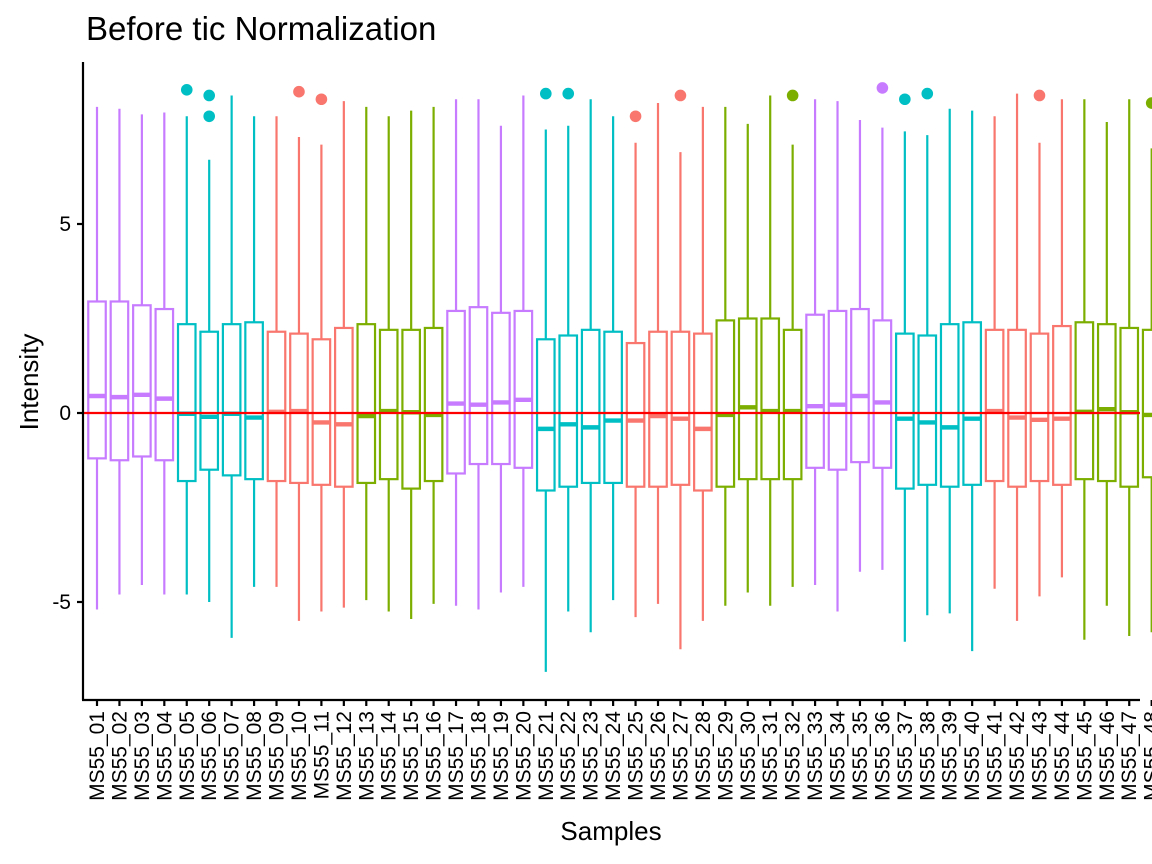  I want to click on y-tick-label: -5, so click(61, 602).